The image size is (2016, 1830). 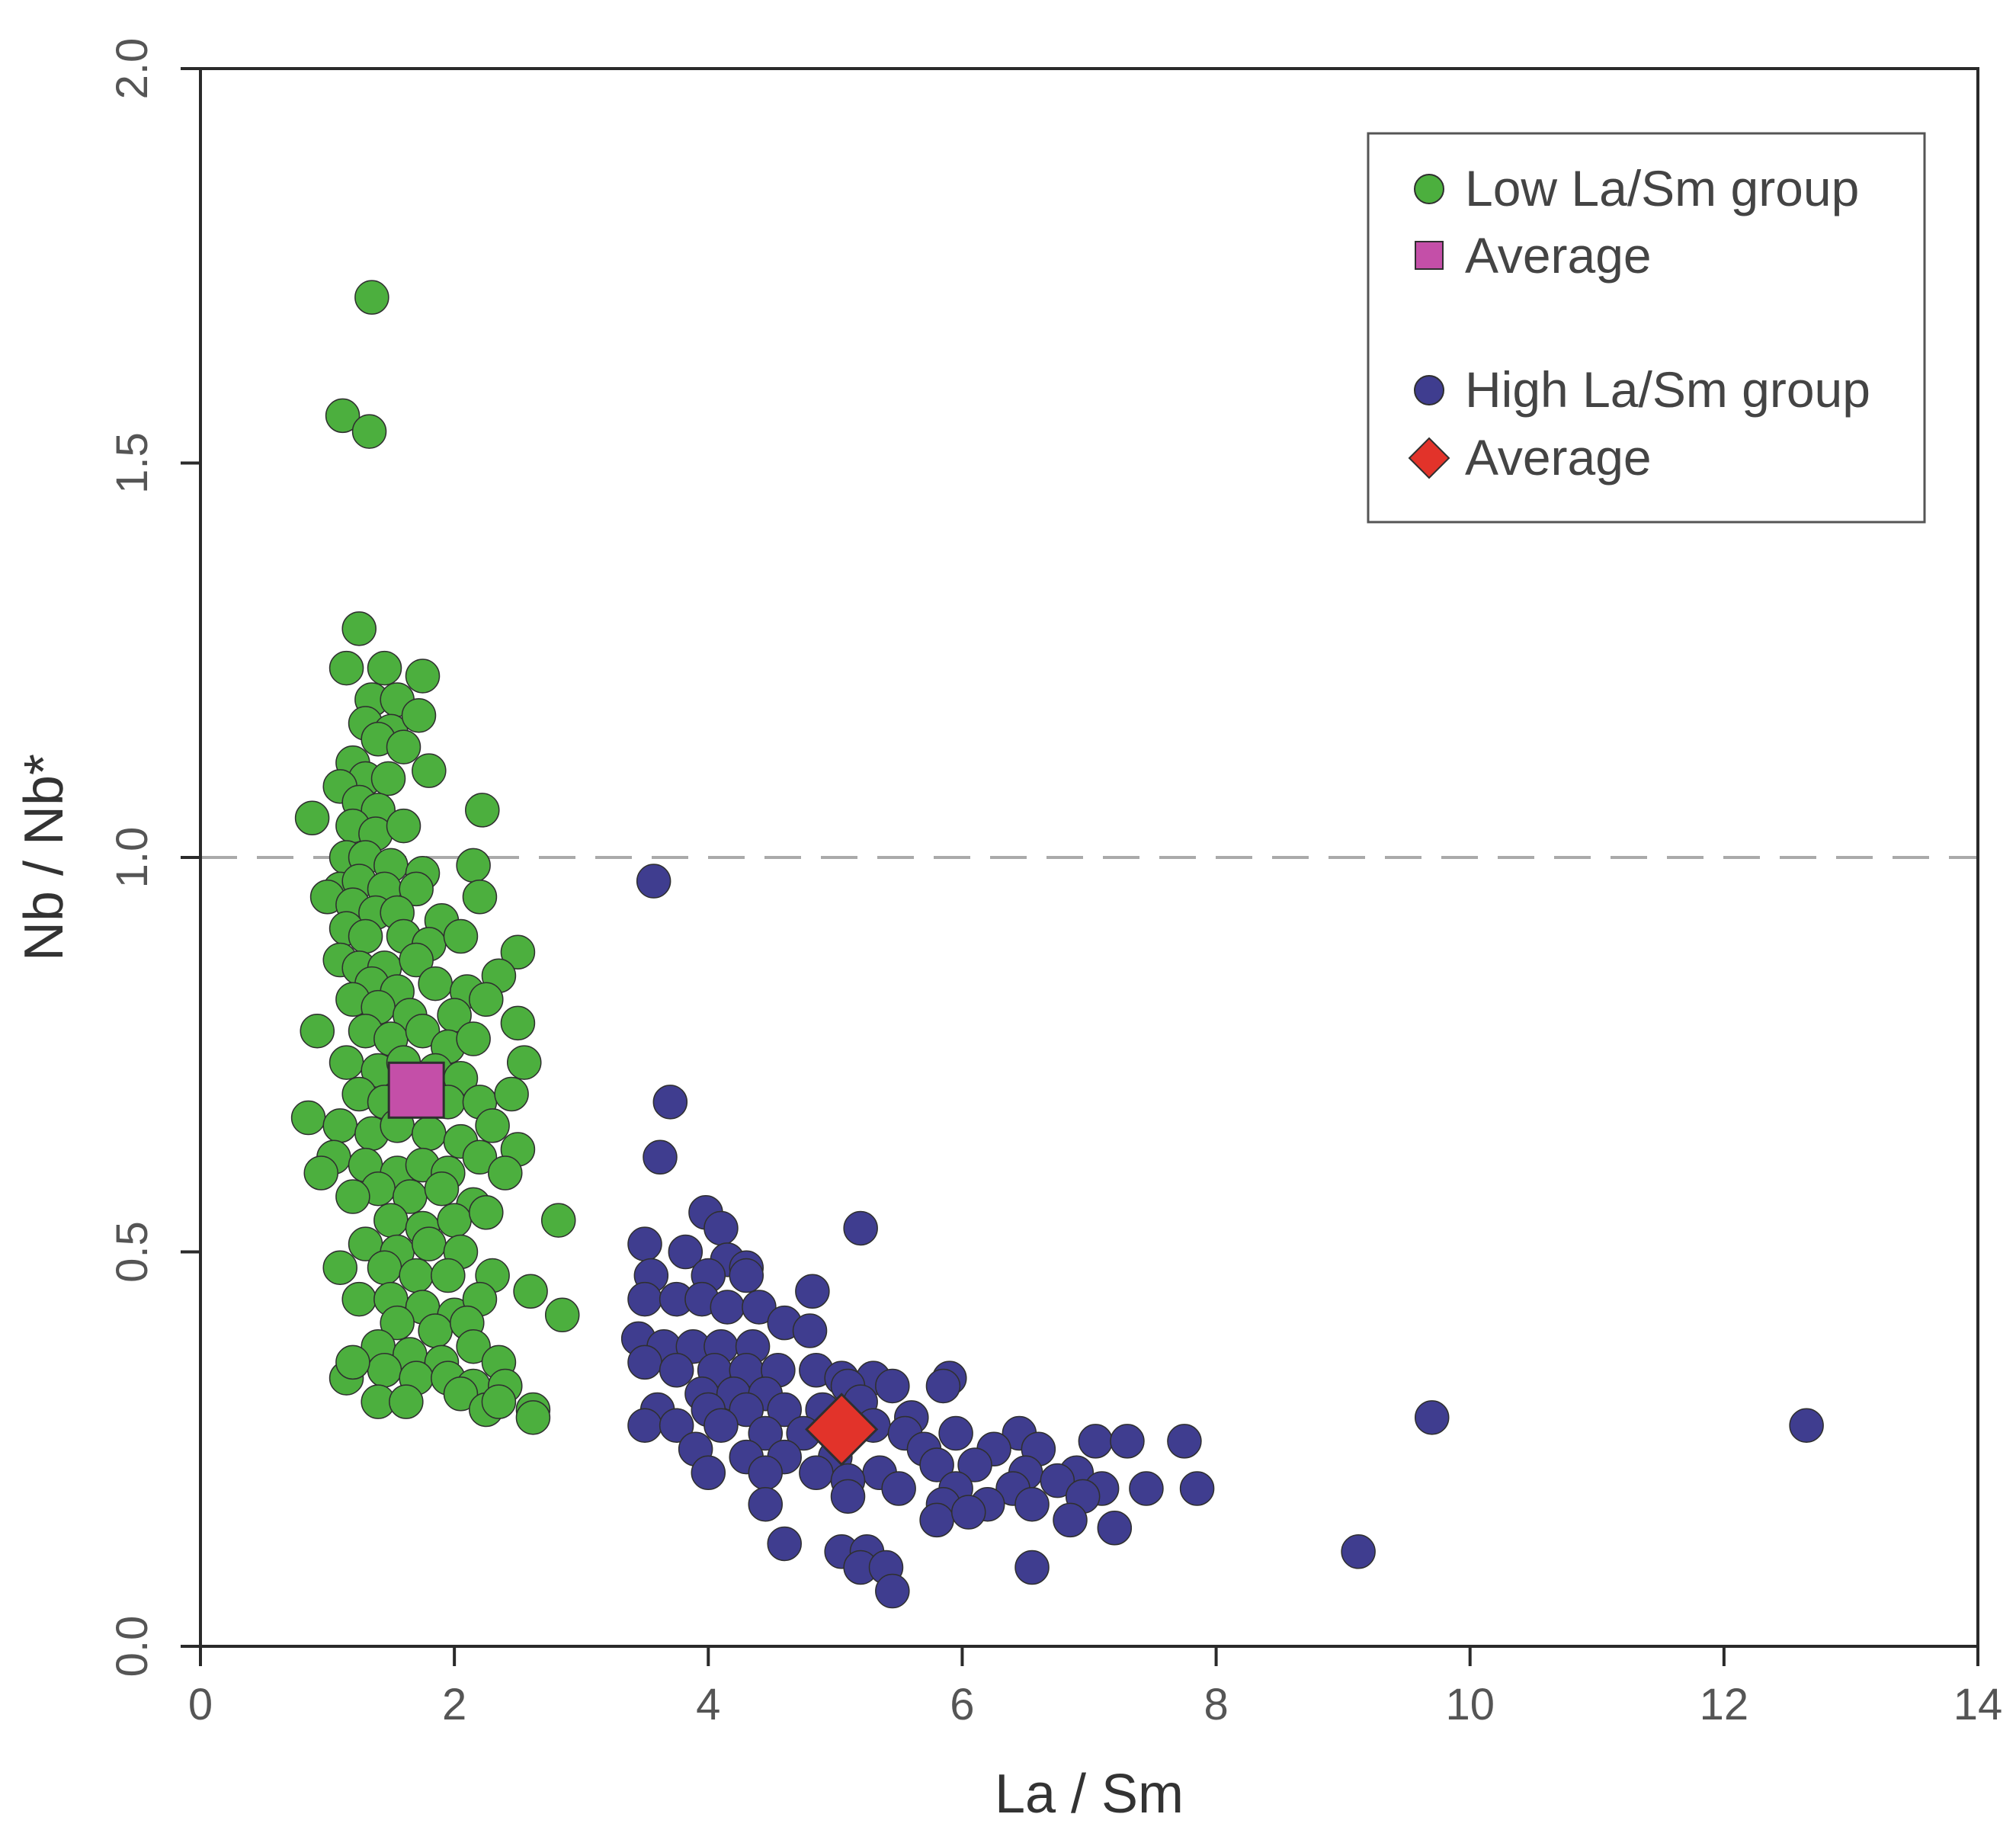 What do you see at coordinates (132, 858) in the screenshot?
I see `y-tick-label: 1.0` at bounding box center [132, 858].